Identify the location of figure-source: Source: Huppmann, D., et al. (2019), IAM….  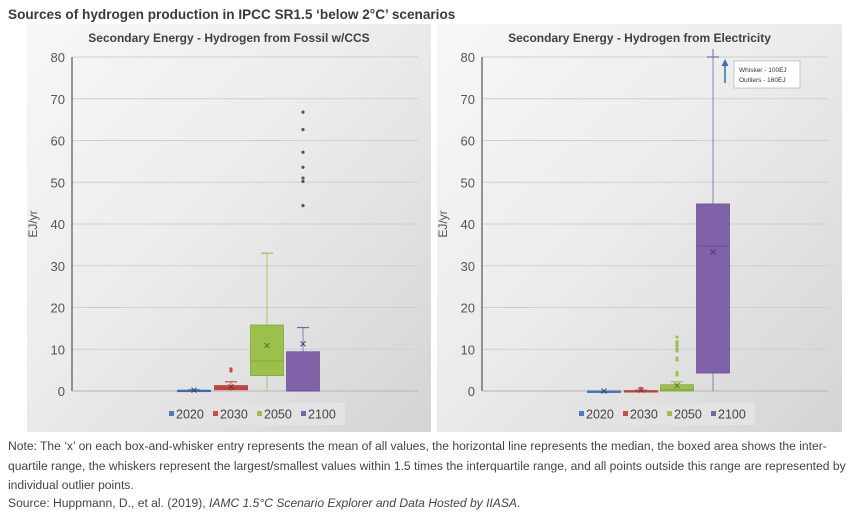
(264, 503).